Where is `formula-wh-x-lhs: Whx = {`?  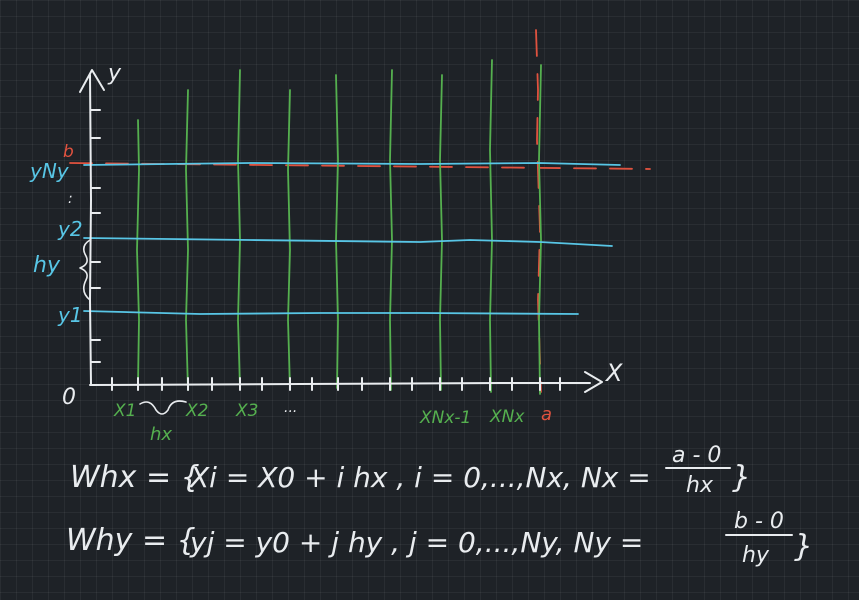
formula-wh-x-lhs: Whx = { is located at coordinates (135, 477).